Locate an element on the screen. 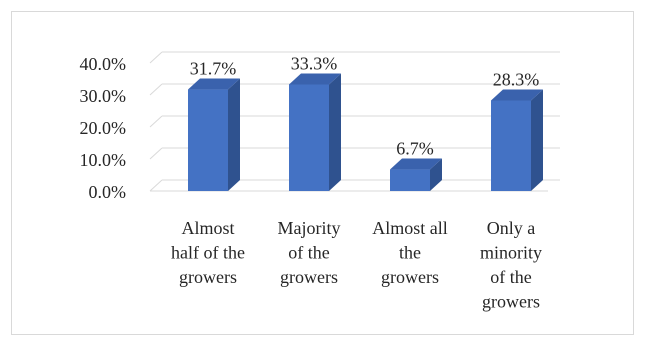 This screenshot has width=645, height=346. x-tick-label: Only a is located at coordinates (511, 228).